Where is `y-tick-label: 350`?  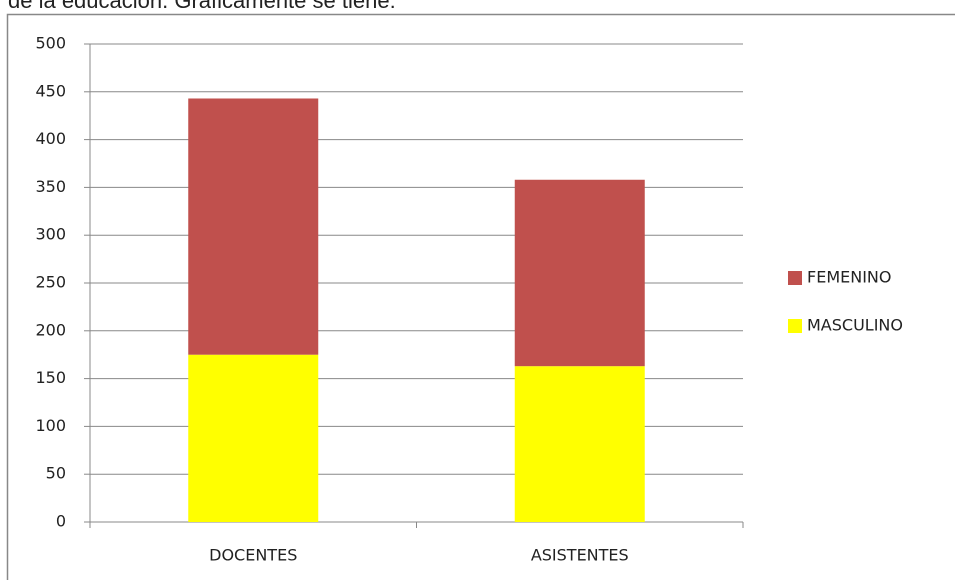 y-tick-label: 350 is located at coordinates (50, 186).